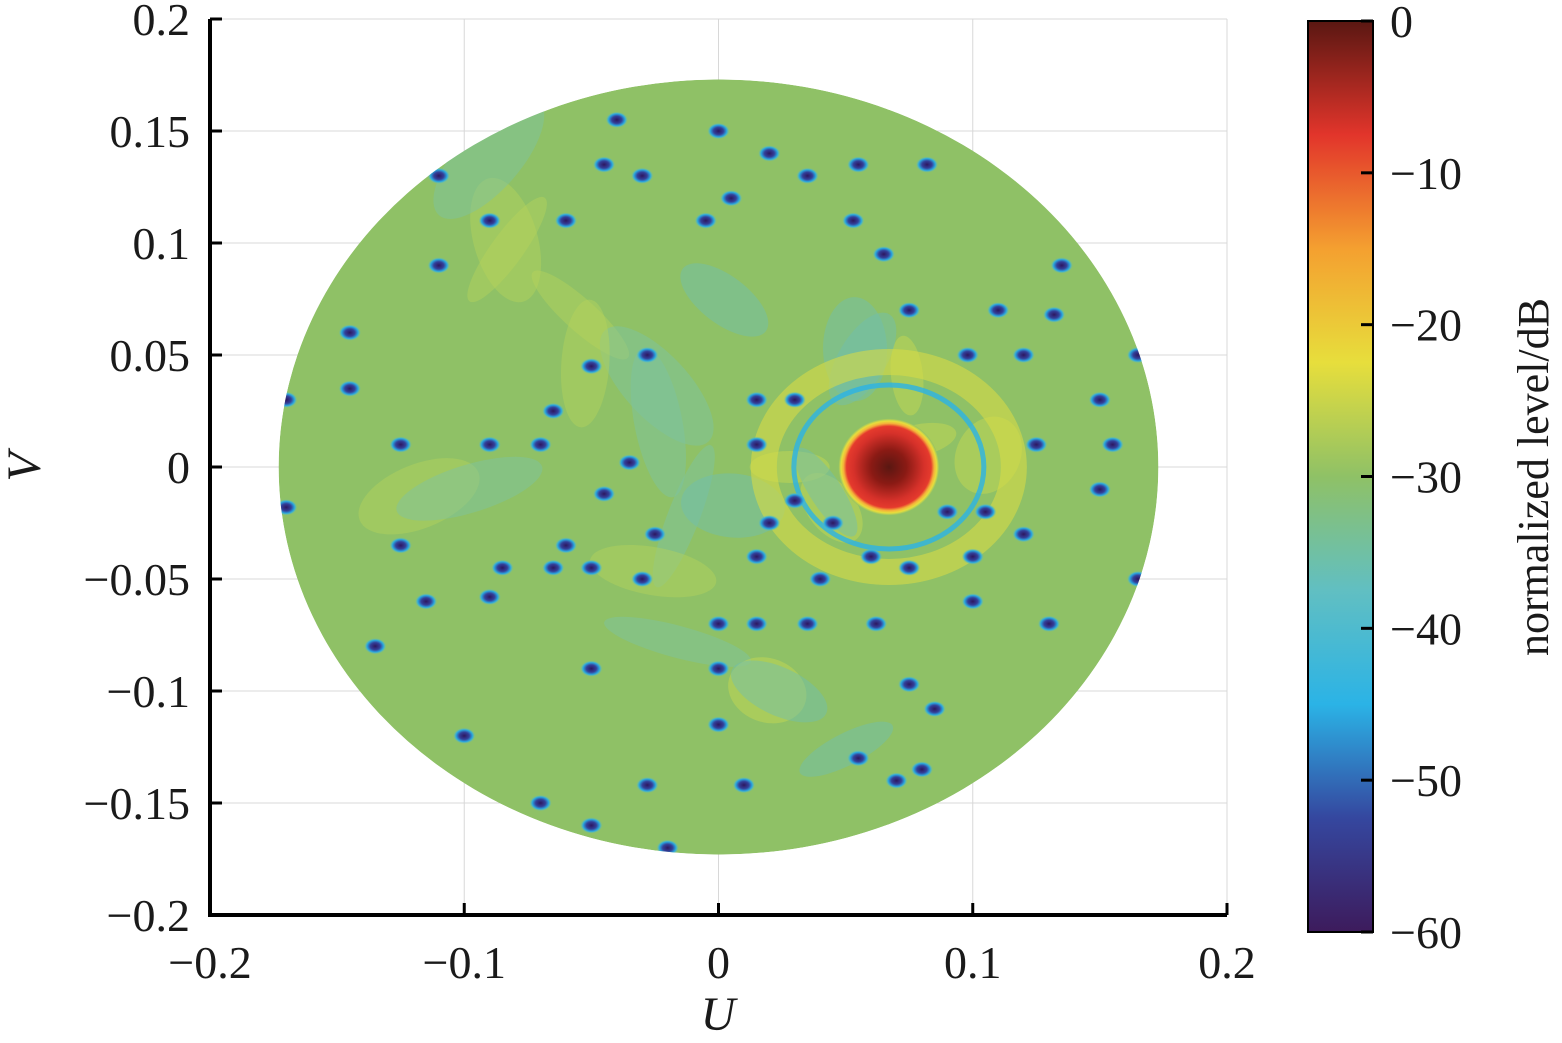 The height and width of the screenshot is (1043, 1562). Describe the element at coordinates (1426, 932) in the screenshot. I see `colorbar-tick-label: −60` at that location.